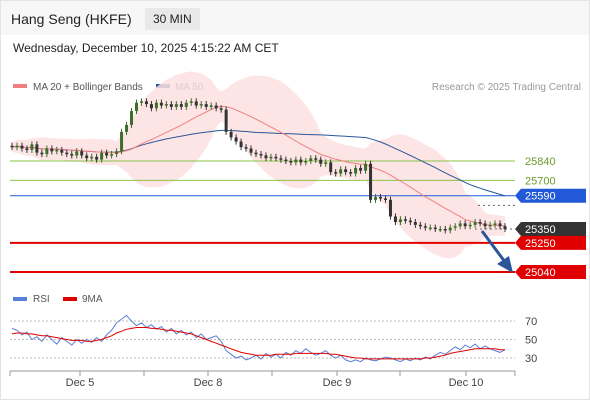 This screenshot has height=400, width=590. I want to click on legend-label-ma20: MA 20 + Bollinger Bands, so click(88, 87).